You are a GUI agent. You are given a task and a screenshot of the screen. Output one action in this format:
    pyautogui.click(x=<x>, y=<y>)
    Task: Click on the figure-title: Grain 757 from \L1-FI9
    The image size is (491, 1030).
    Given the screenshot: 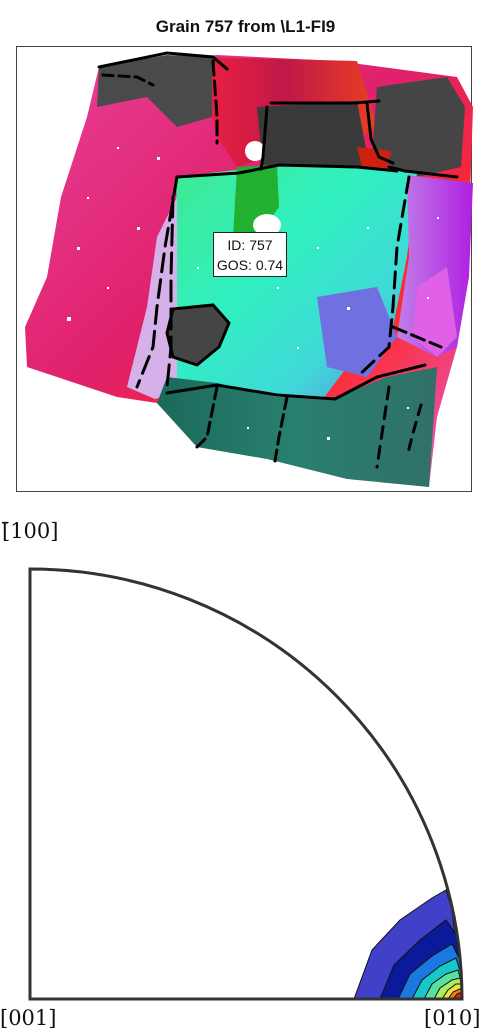 What is the action you would take?
    pyautogui.click(x=245, y=26)
    